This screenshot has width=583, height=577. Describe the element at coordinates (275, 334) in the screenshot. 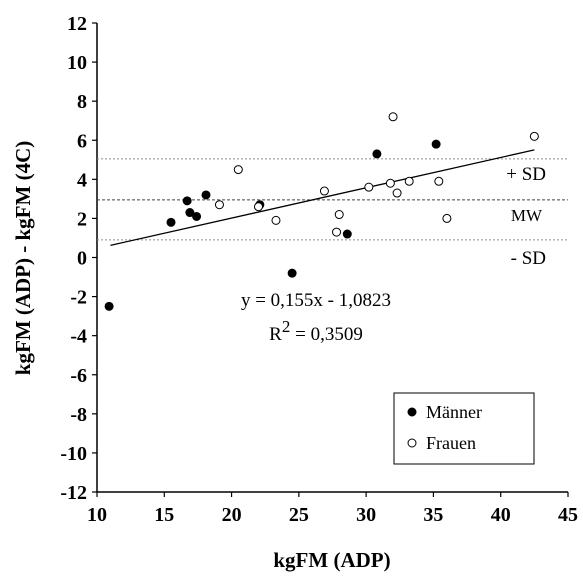

I see `r-squared-prefix: R` at that location.